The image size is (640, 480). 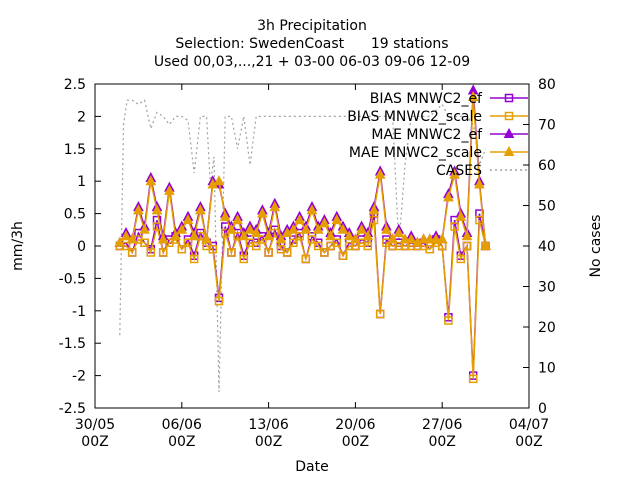 I want to click on y-tick-label: 1.5, so click(x=75, y=150).